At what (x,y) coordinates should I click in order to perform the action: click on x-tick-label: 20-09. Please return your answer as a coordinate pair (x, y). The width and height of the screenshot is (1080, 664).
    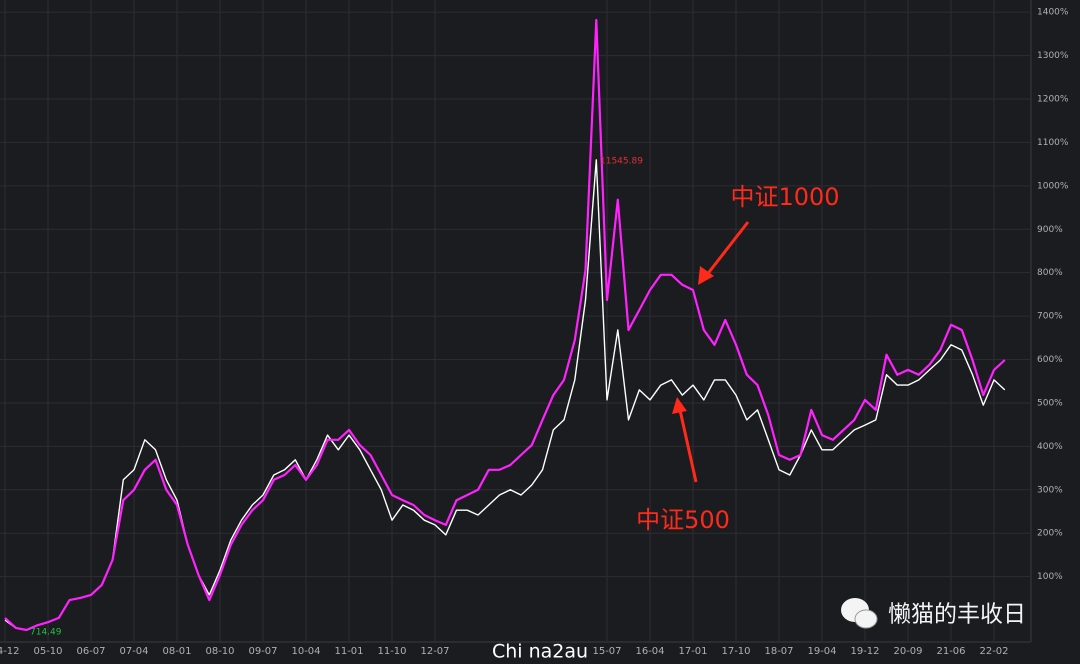
    Looking at the image, I should click on (907, 651).